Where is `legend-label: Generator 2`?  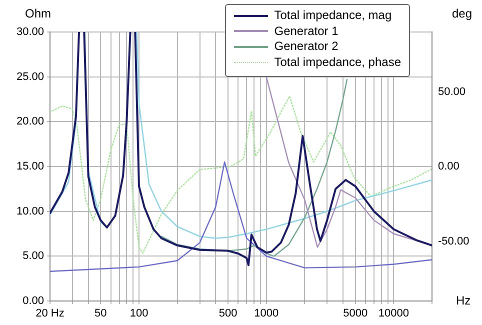 legend-label: Generator 2 is located at coordinates (306, 46).